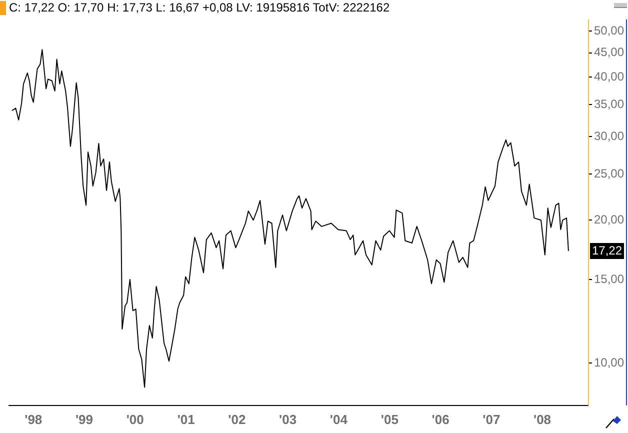 This screenshot has width=628, height=433. Describe the element at coordinates (199, 7) in the screenshot. I see `chart-title: C: 17,22 O: 17,70 H: 17,73 L: 16,67 +0,08 LV: 19195816 TotV: 2222162` at that location.